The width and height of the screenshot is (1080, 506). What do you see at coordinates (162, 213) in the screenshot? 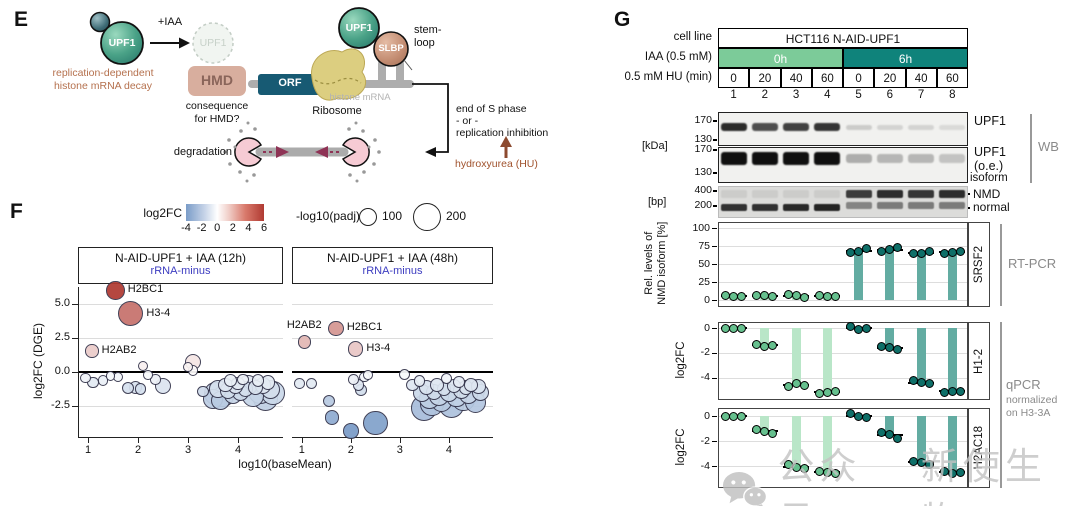
I see `gradient-legend-label: log2FC` at bounding box center [162, 213].